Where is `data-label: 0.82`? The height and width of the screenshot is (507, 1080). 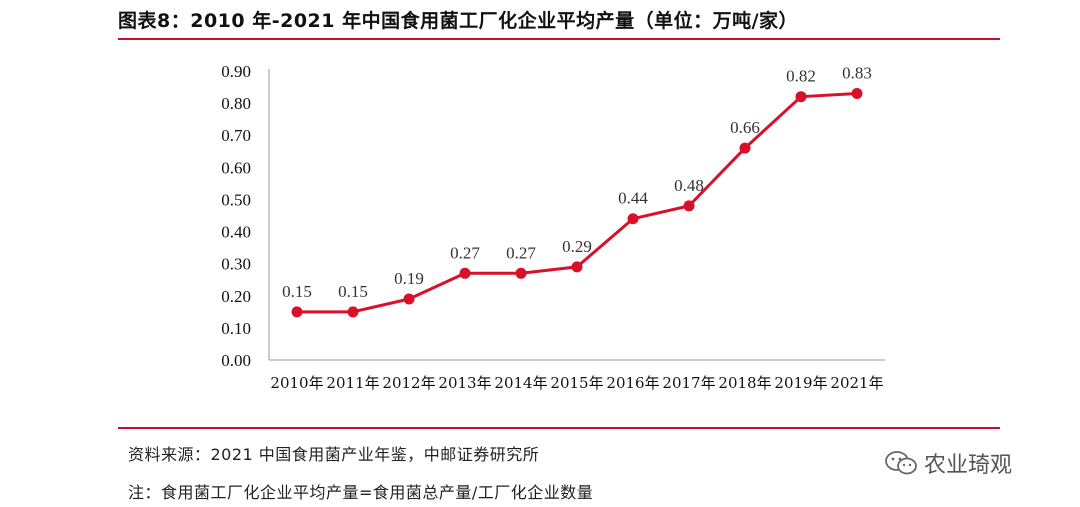
data-label: 0.82 is located at coordinates (801, 76).